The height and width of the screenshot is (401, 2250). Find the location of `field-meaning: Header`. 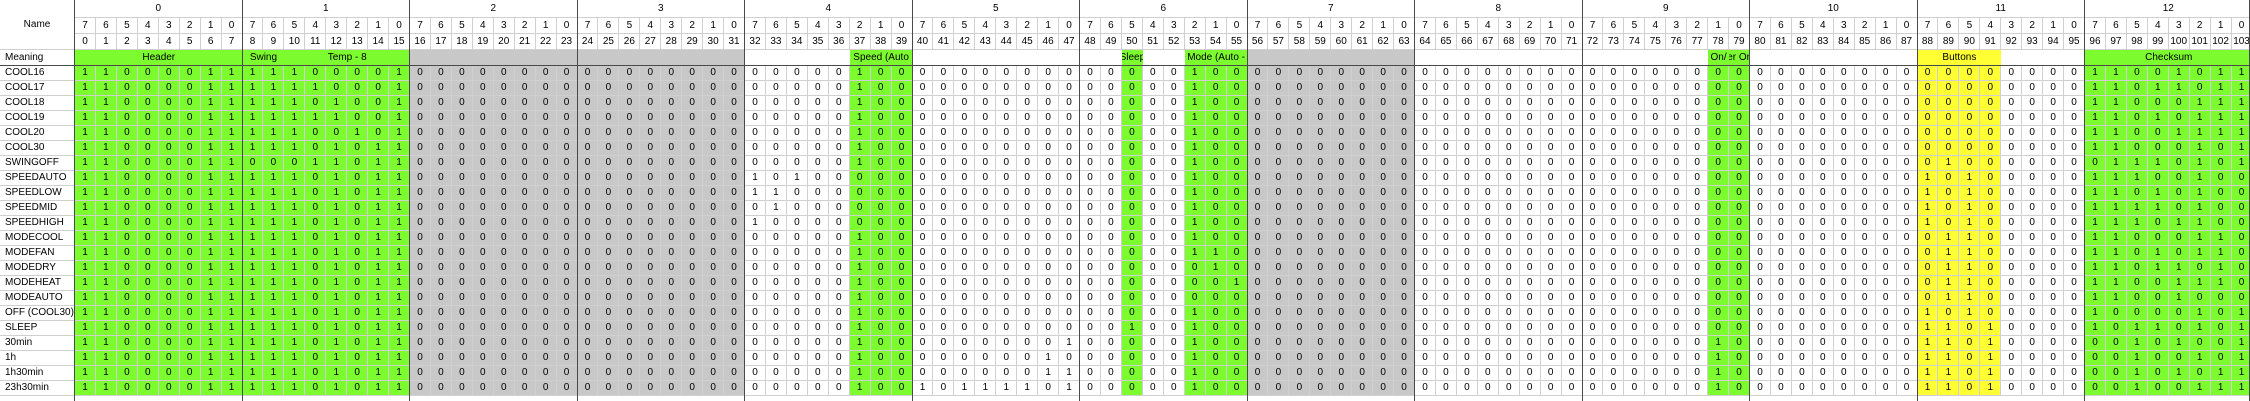

field-meaning: Header is located at coordinates (159, 58).